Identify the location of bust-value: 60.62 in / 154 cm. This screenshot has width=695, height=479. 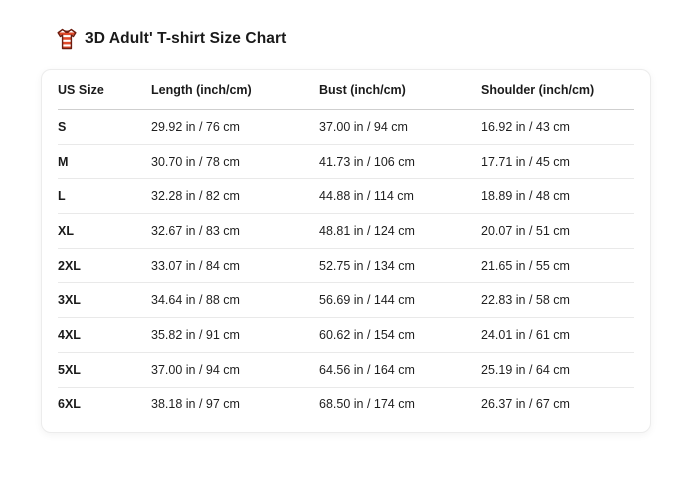
(367, 334).